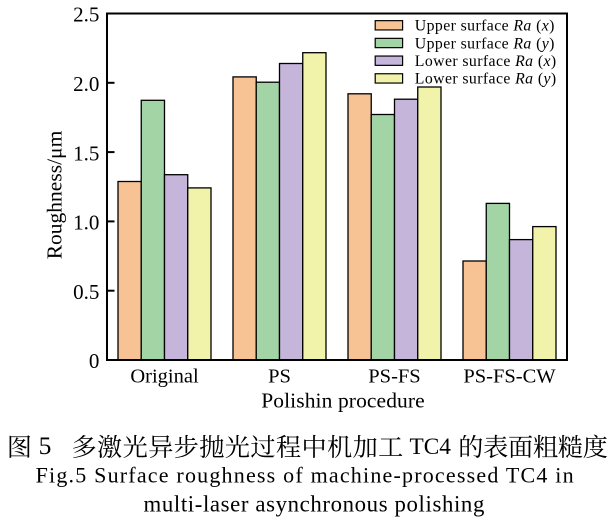 Image resolution: width=612 pixels, height=524 pixels. I want to click on svg-text: Upper surface Ra (y), so click(485, 43).